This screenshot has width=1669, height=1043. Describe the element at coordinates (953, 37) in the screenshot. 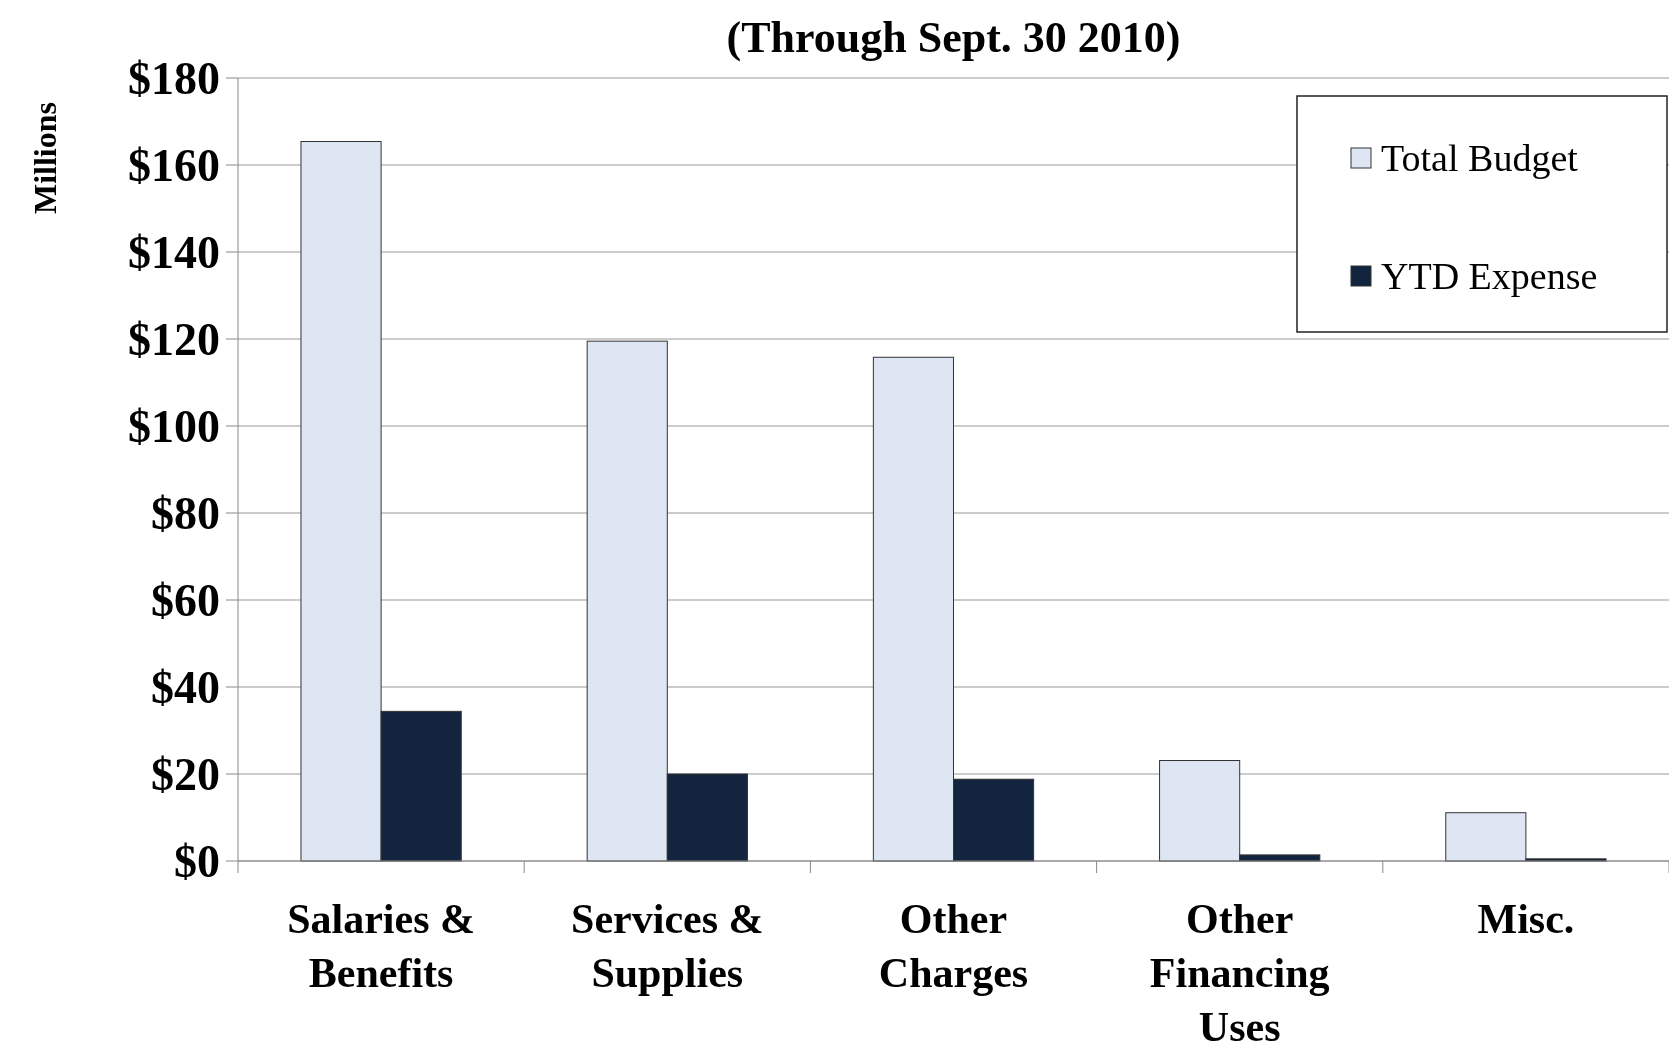

I see `chart-title: (Through Sept. 30 2010)` at that location.